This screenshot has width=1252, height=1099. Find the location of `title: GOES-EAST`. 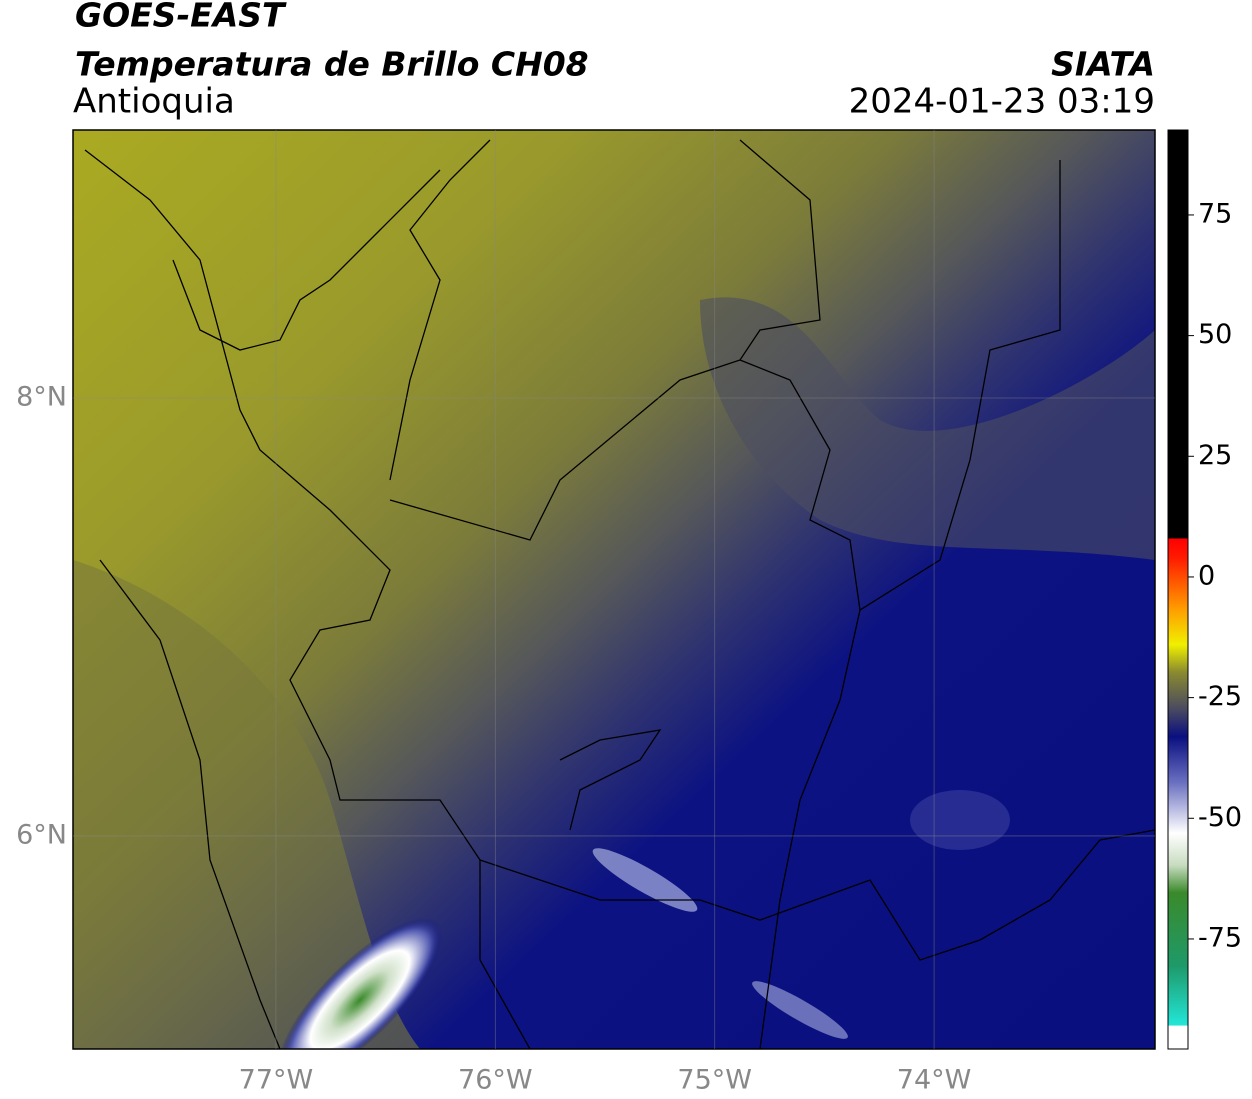

title: GOES-EAST is located at coordinates (181, 17).